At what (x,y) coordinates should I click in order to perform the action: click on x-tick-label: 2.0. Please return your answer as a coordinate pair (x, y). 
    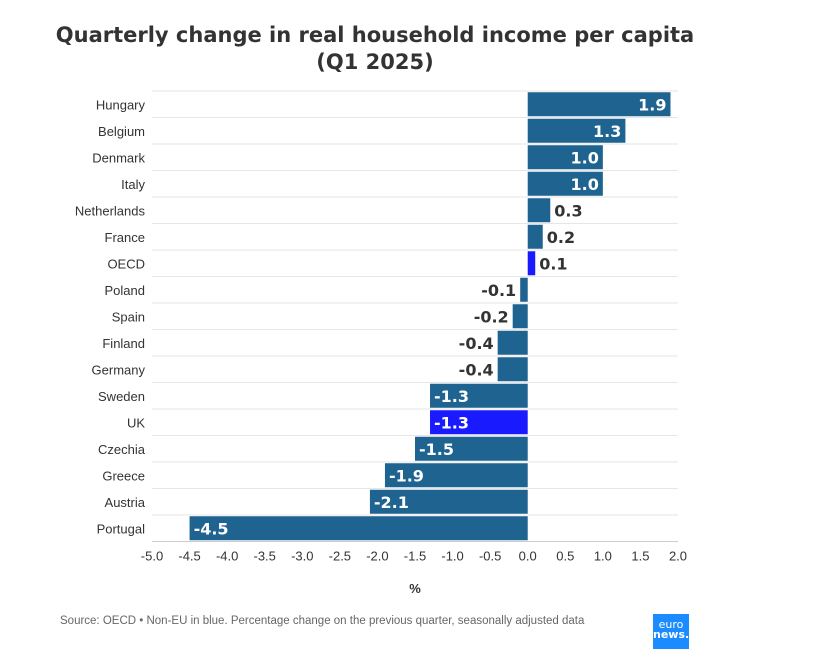
    Looking at the image, I should click on (678, 556).